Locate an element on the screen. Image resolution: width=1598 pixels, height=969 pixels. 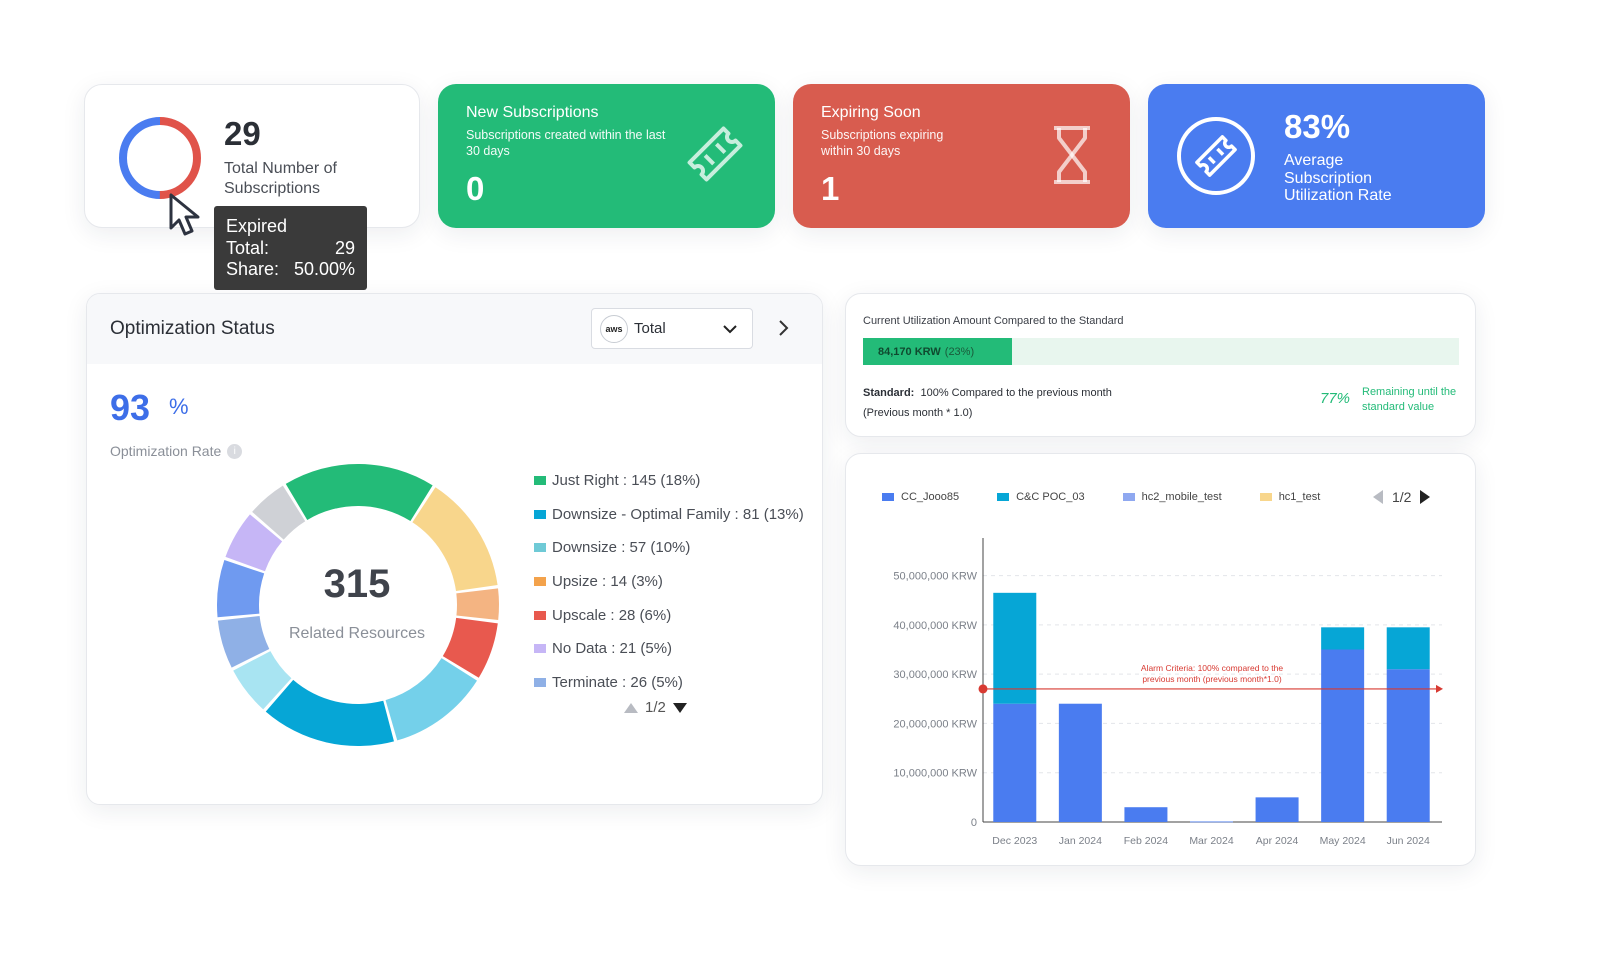
legend-pager-text: 1/2 is located at coordinates (655, 707).